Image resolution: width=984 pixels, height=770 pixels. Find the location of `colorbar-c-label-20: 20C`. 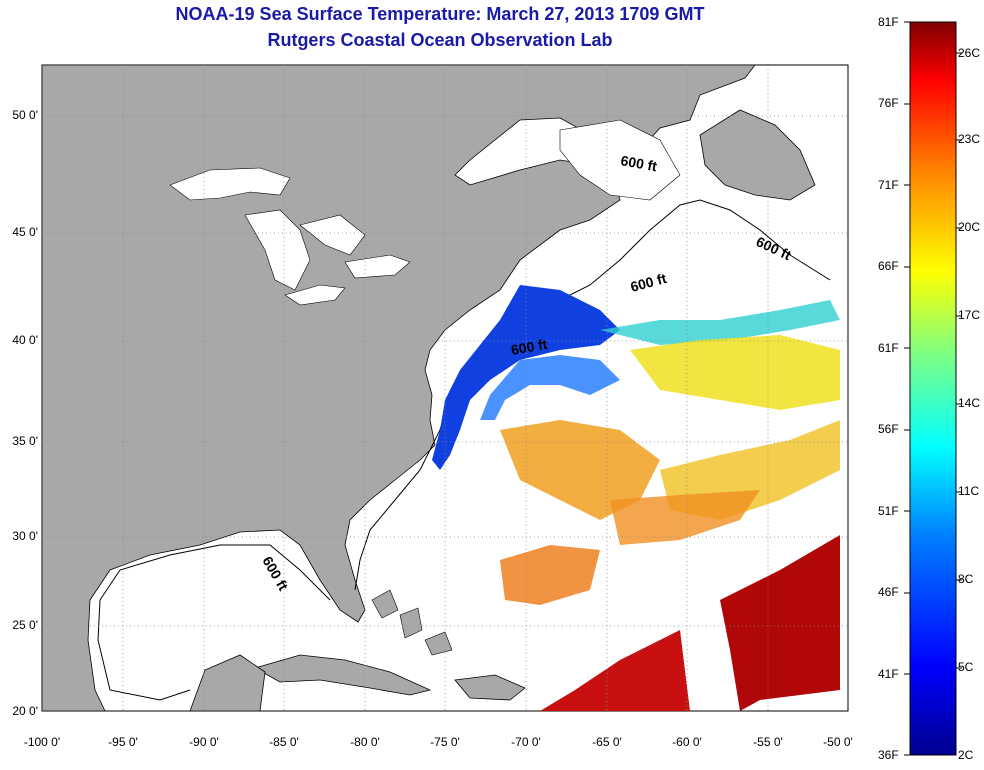

colorbar-c-label-20: 20C is located at coordinates (969, 227).